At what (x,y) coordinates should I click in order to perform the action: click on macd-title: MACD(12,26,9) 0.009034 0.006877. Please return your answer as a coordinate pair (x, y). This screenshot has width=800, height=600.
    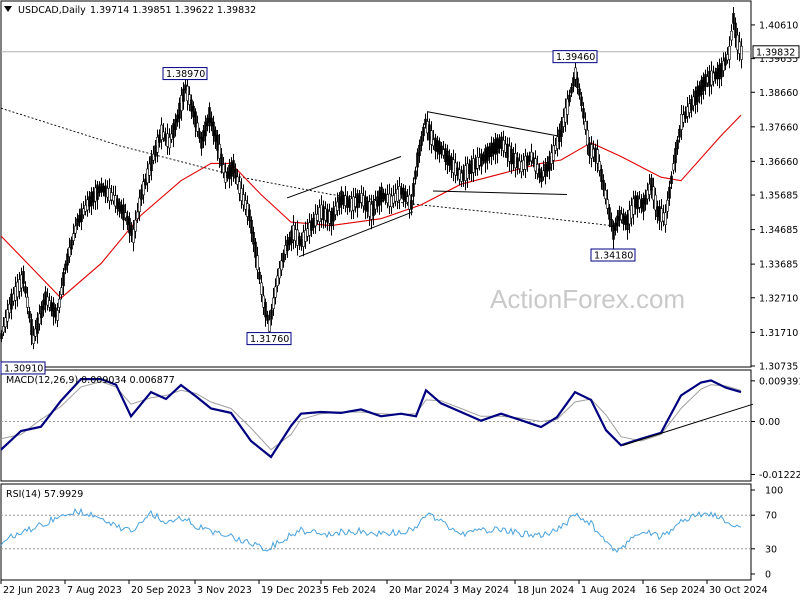
    Looking at the image, I should click on (90, 380).